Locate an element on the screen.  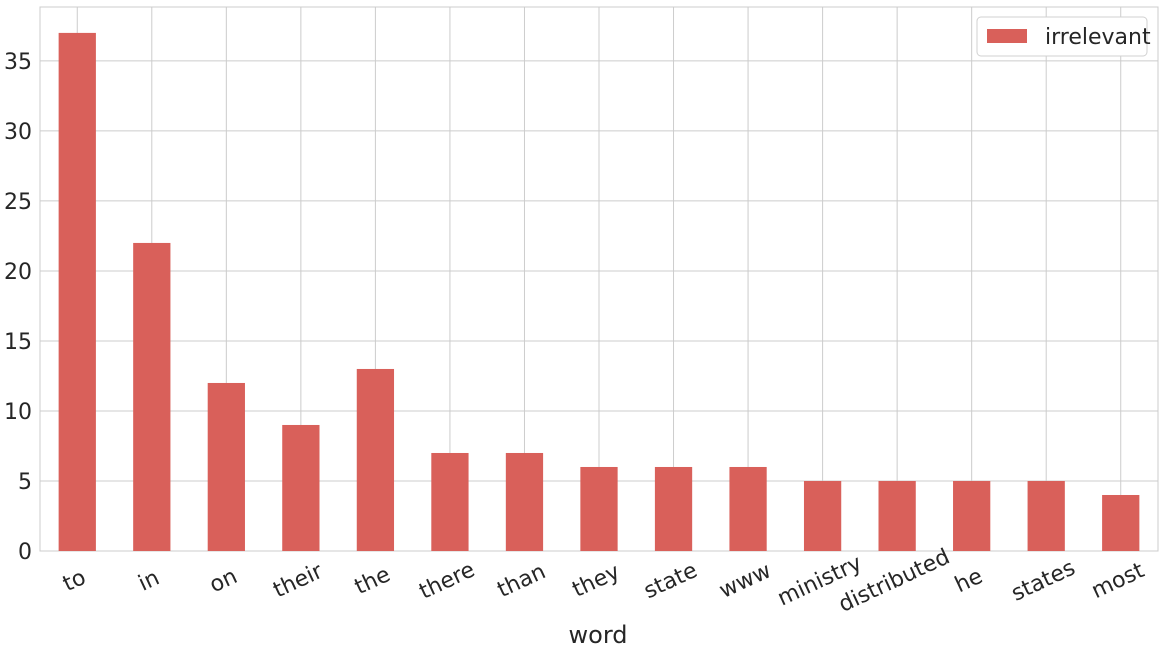
x-tick-label: there is located at coordinates (447, 580).